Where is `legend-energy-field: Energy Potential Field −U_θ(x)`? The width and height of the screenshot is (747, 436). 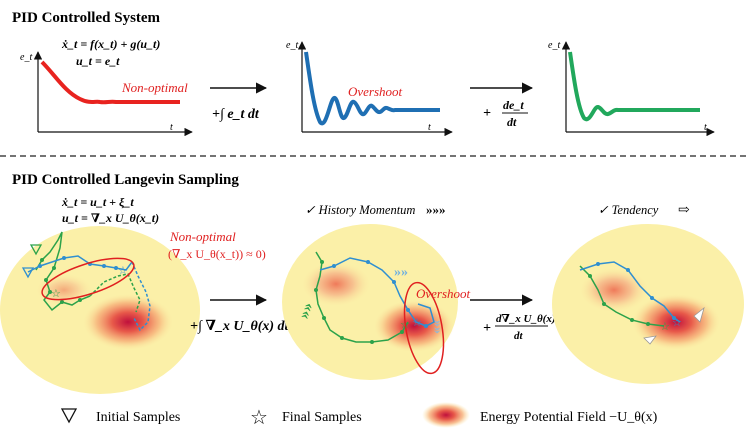 legend-energy-field: Energy Potential Field −U_θ(x) is located at coordinates (569, 417).